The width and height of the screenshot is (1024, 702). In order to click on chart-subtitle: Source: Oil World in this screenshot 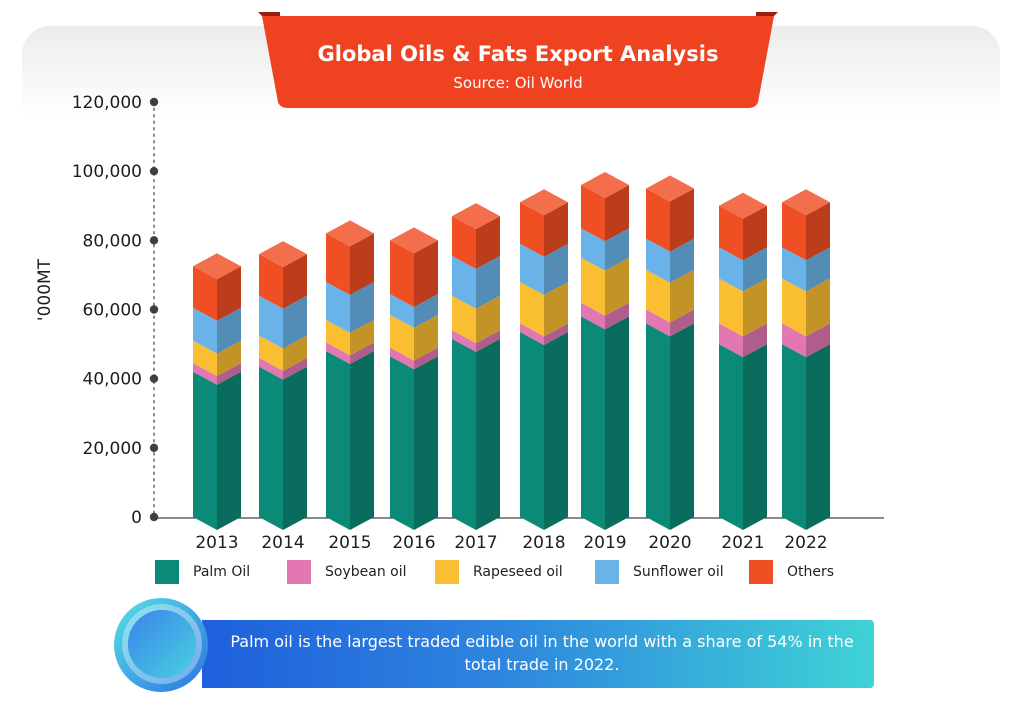, I will do `click(518, 83)`.